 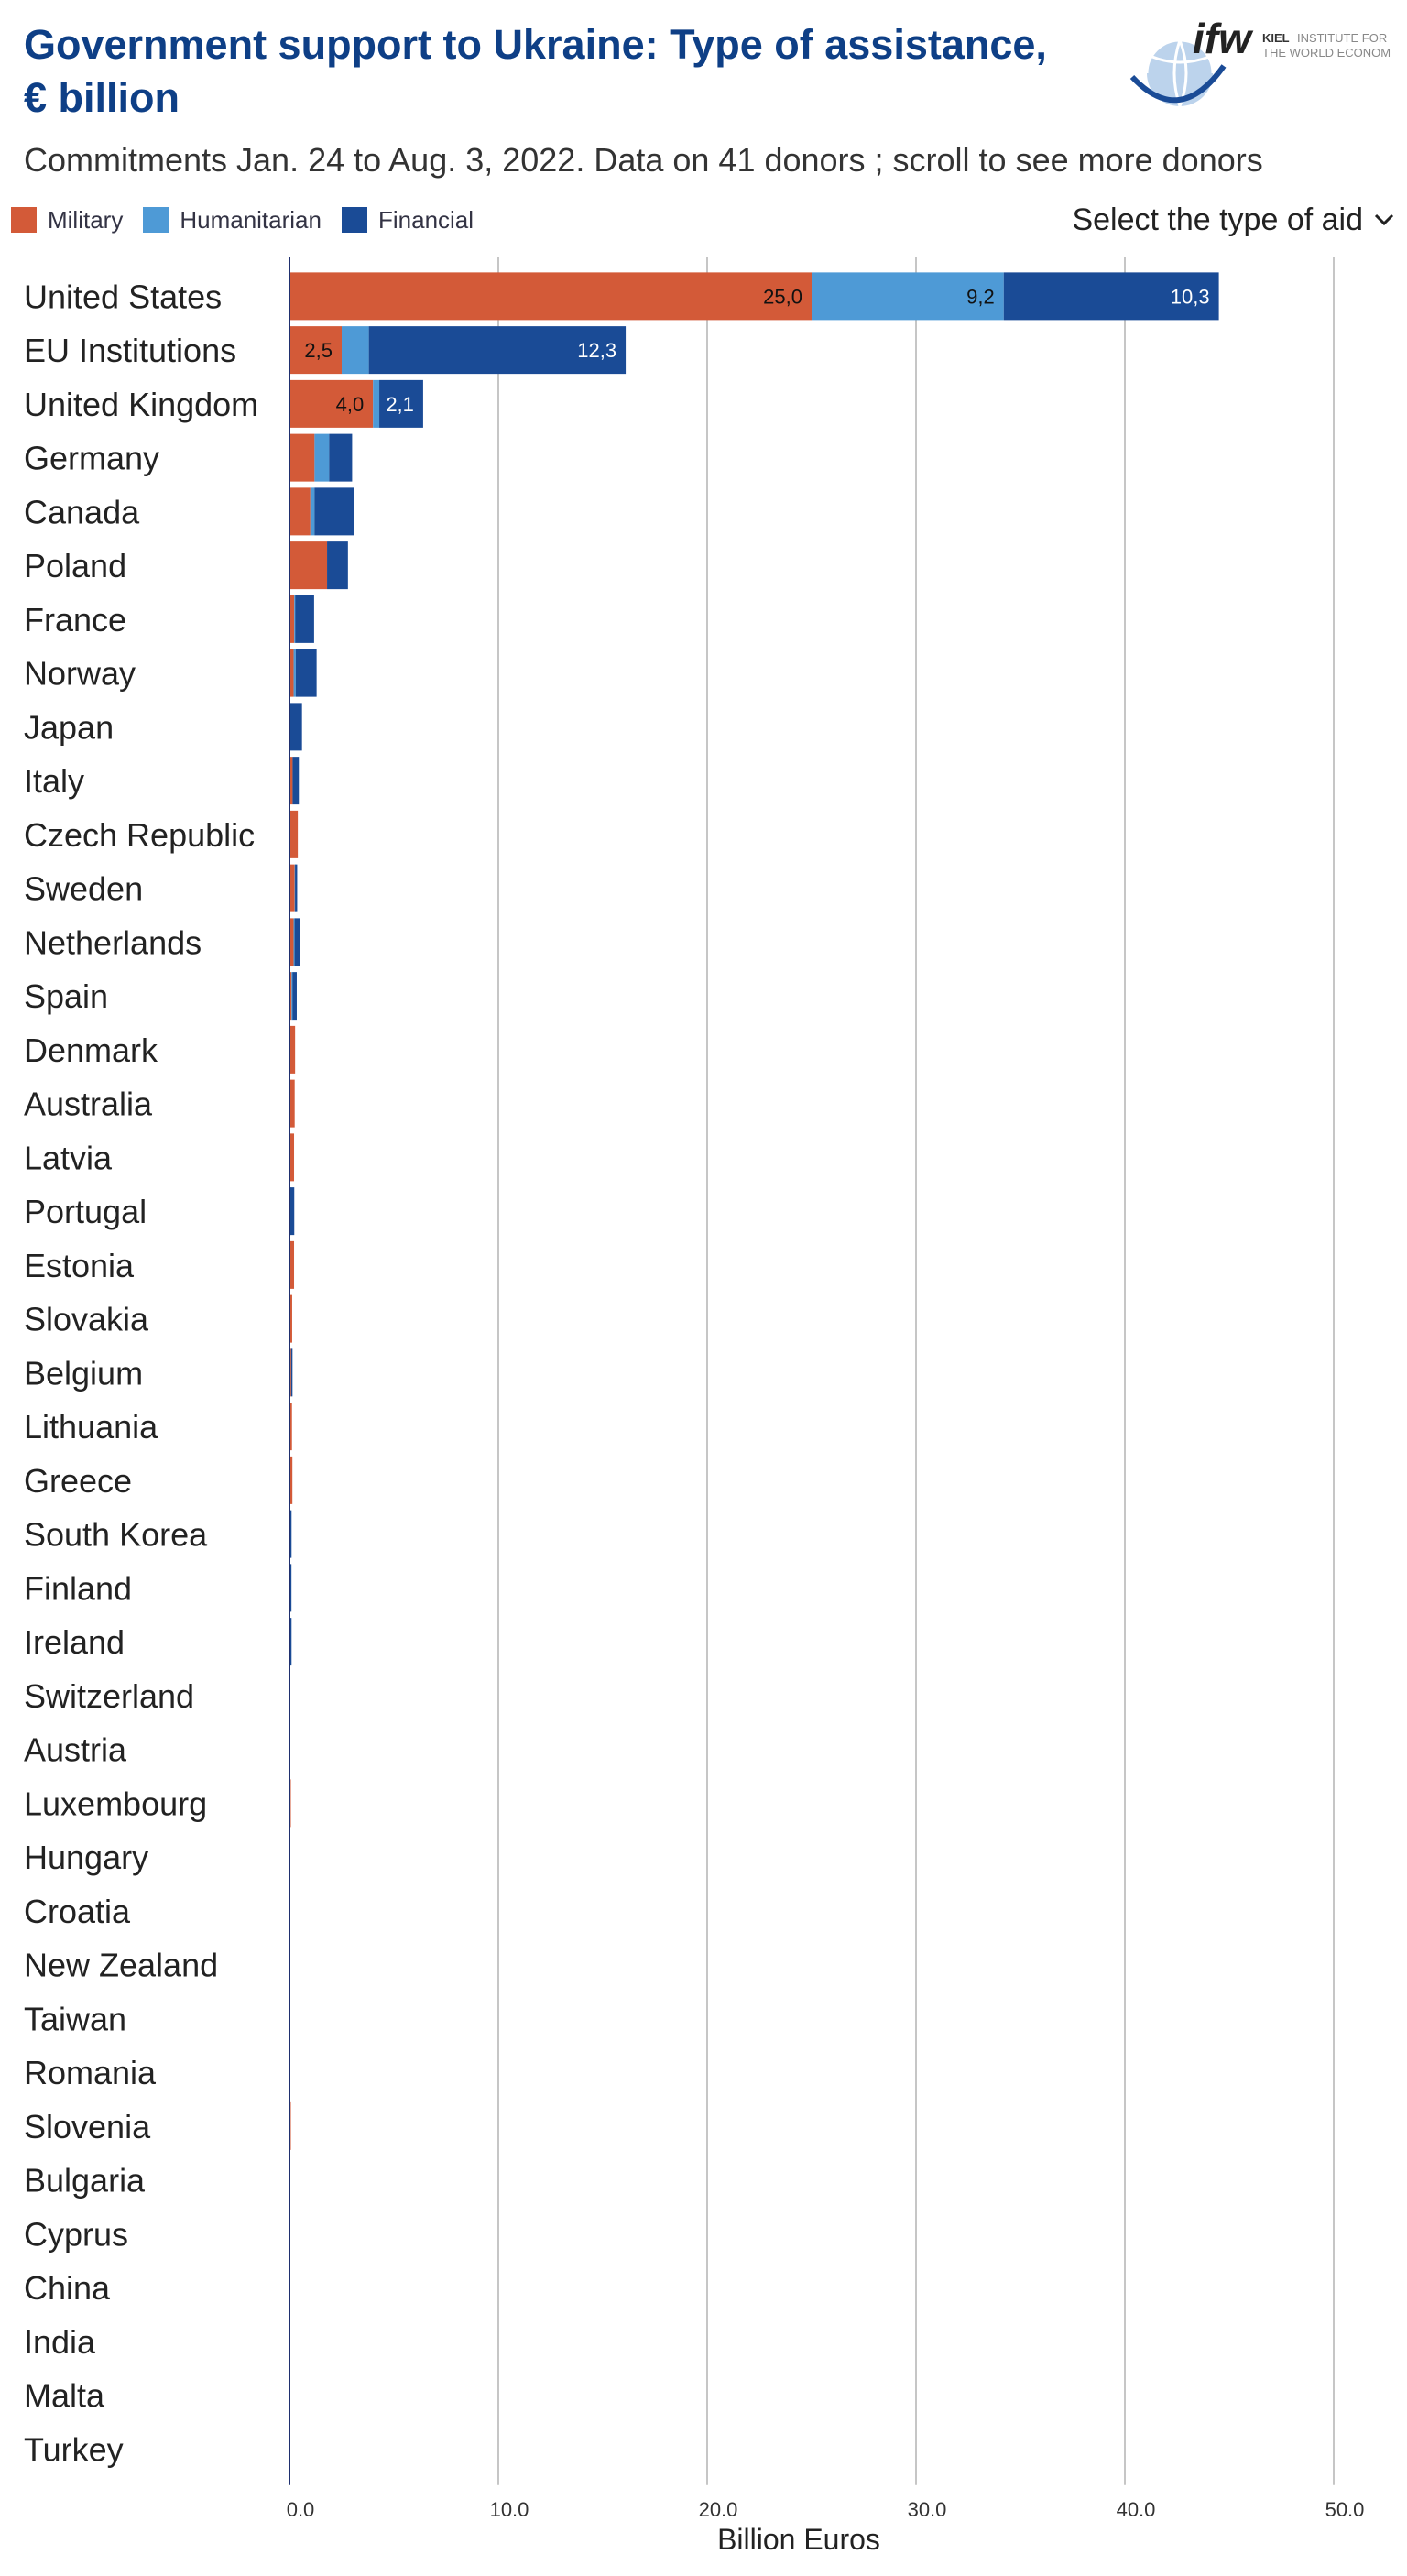 I want to click on category-label: Greece, so click(x=78, y=1481).